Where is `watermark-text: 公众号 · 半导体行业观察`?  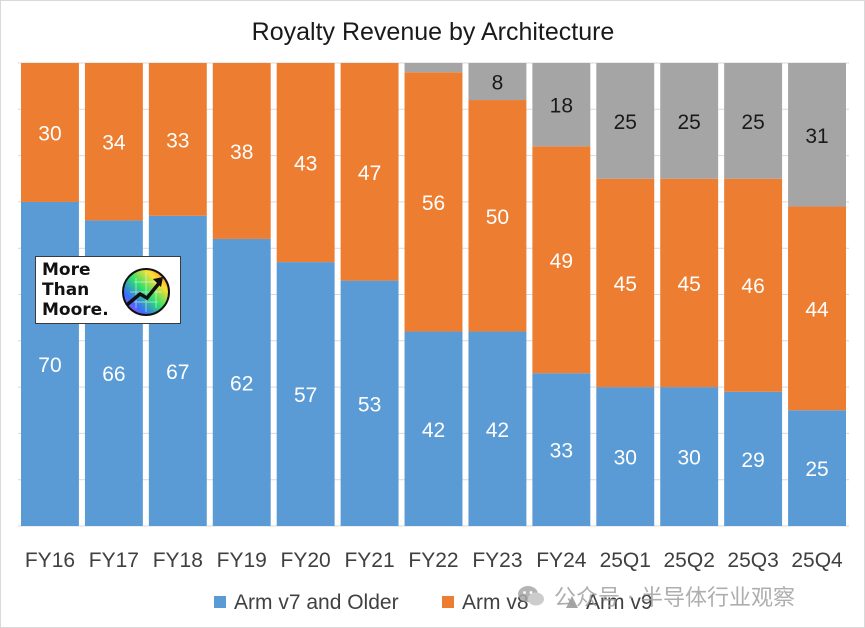 watermark-text: 公众号 · 半导体行业观察 is located at coordinates (674, 598).